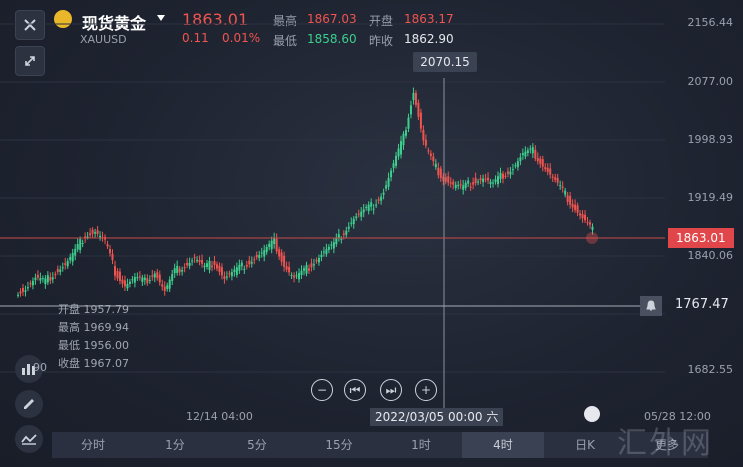 The width and height of the screenshot is (743, 467). Describe the element at coordinates (161, 18) in the screenshot. I see `chevron-down-icon` at that location.